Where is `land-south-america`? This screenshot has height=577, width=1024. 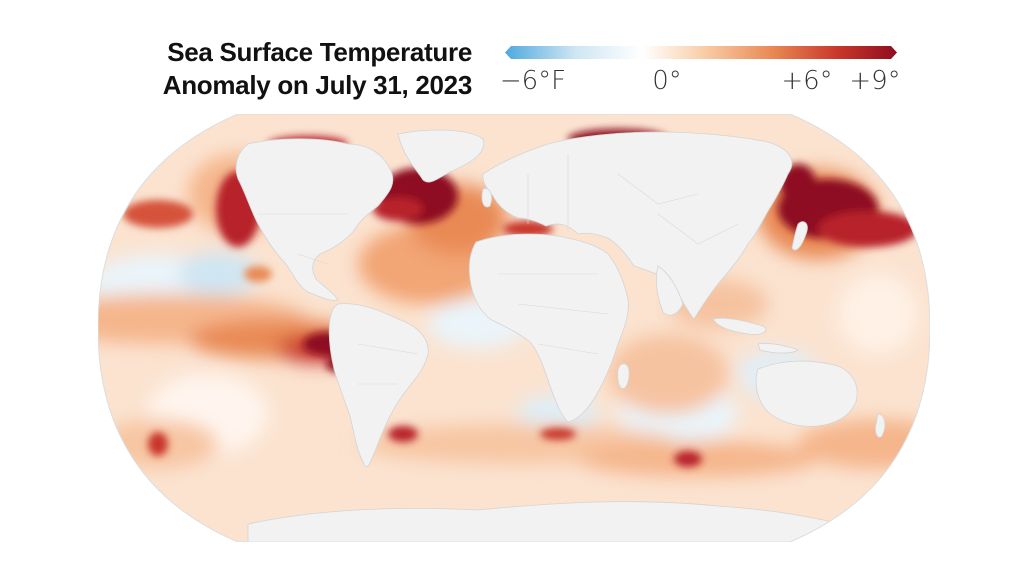 land-south-america is located at coordinates (378, 385).